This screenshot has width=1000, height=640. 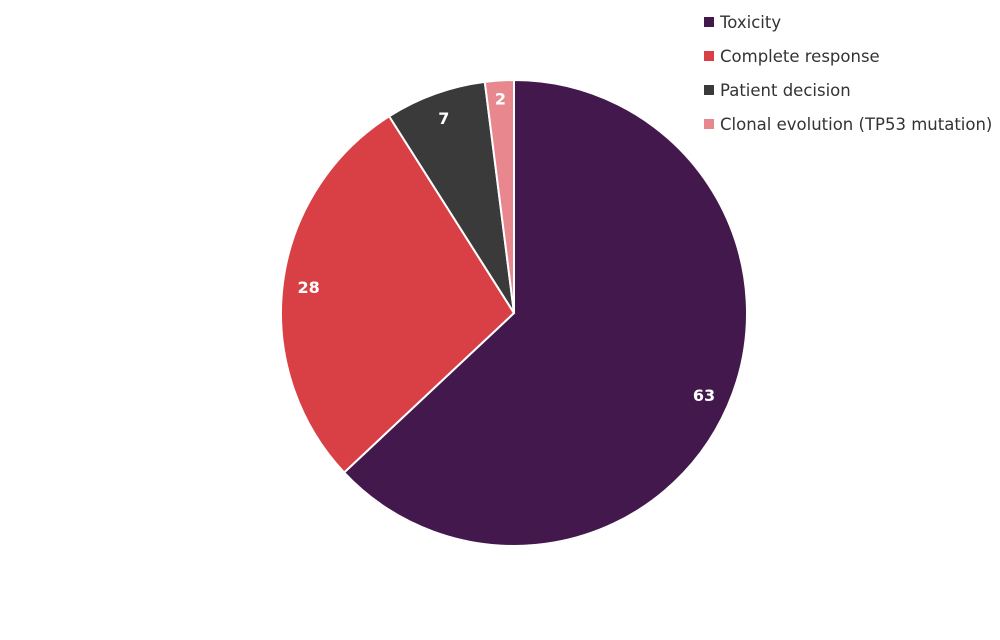 What do you see at coordinates (500, 98) in the screenshot?
I see `data-label: 2` at bounding box center [500, 98].